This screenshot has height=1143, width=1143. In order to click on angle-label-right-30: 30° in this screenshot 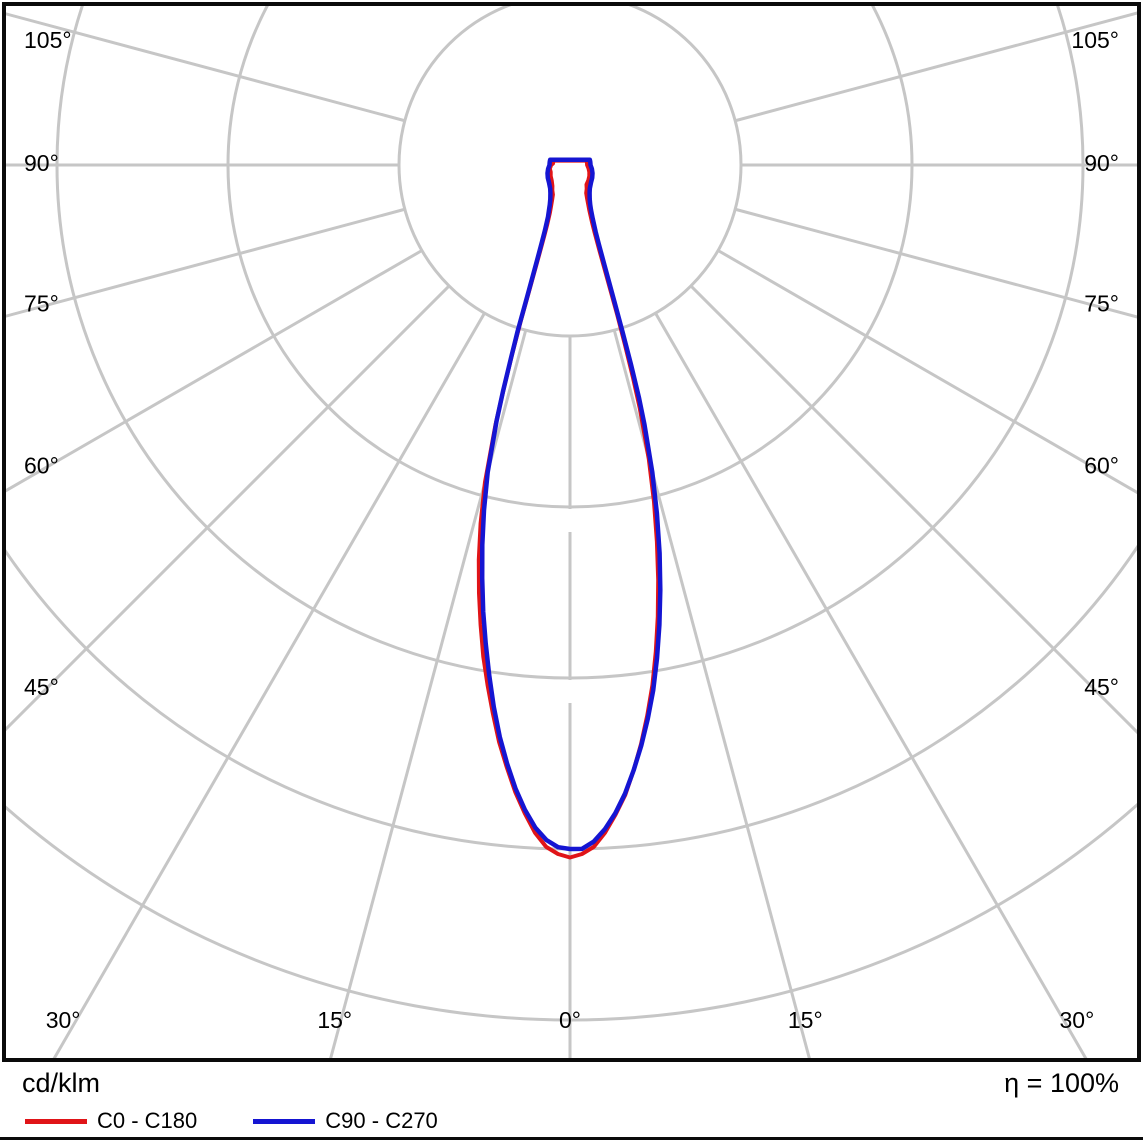, I will do `click(1077, 1020)`.